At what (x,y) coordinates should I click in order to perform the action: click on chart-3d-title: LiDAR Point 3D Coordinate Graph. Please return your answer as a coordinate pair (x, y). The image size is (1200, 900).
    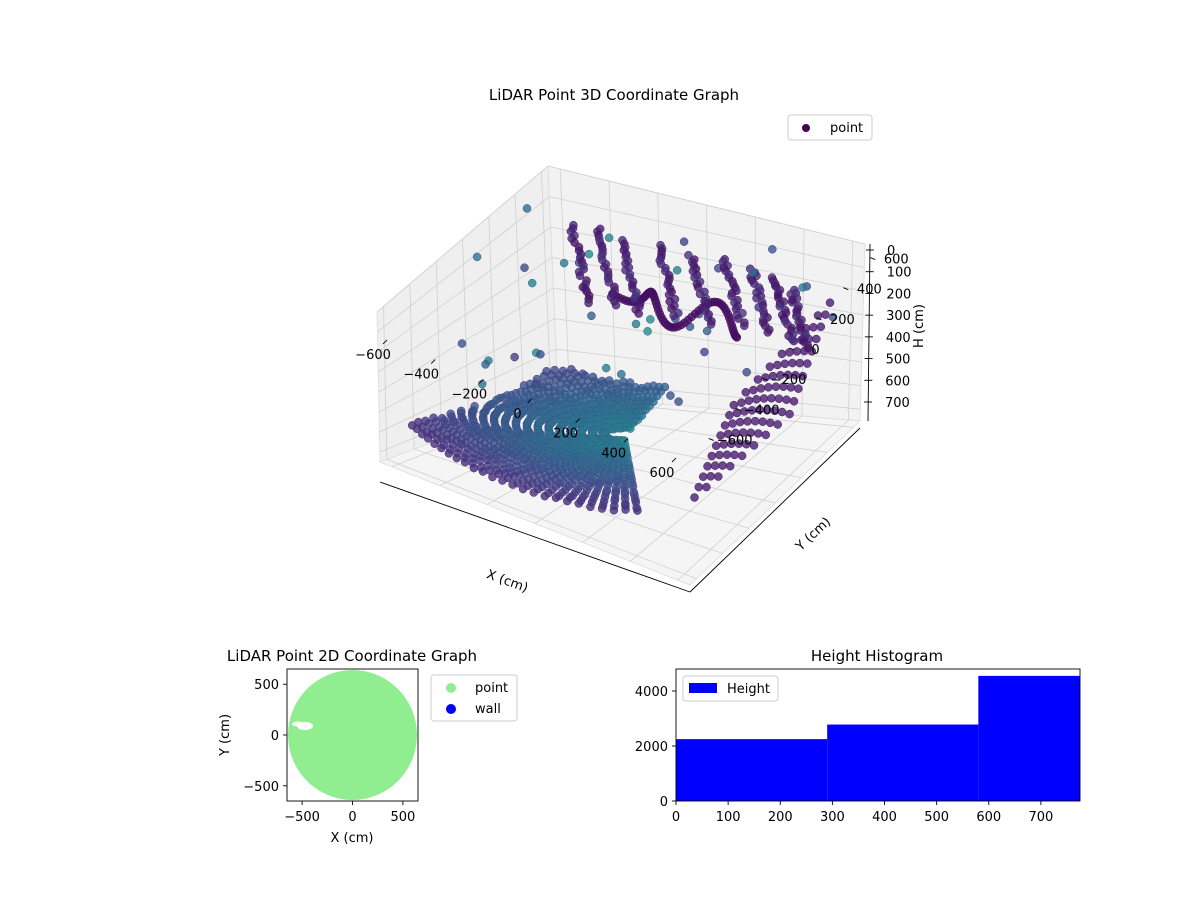
    Looking at the image, I should click on (614, 95).